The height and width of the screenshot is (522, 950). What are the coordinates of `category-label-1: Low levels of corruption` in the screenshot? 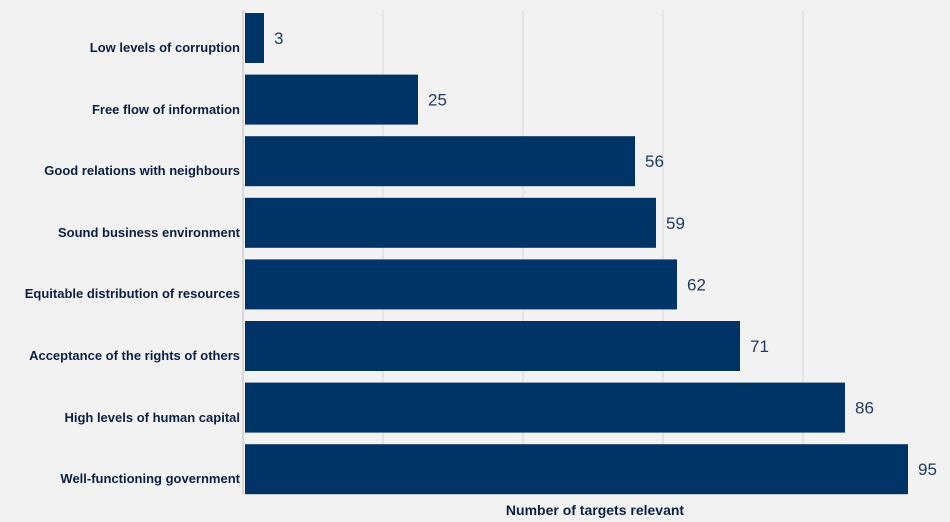 It's located at (164, 47).